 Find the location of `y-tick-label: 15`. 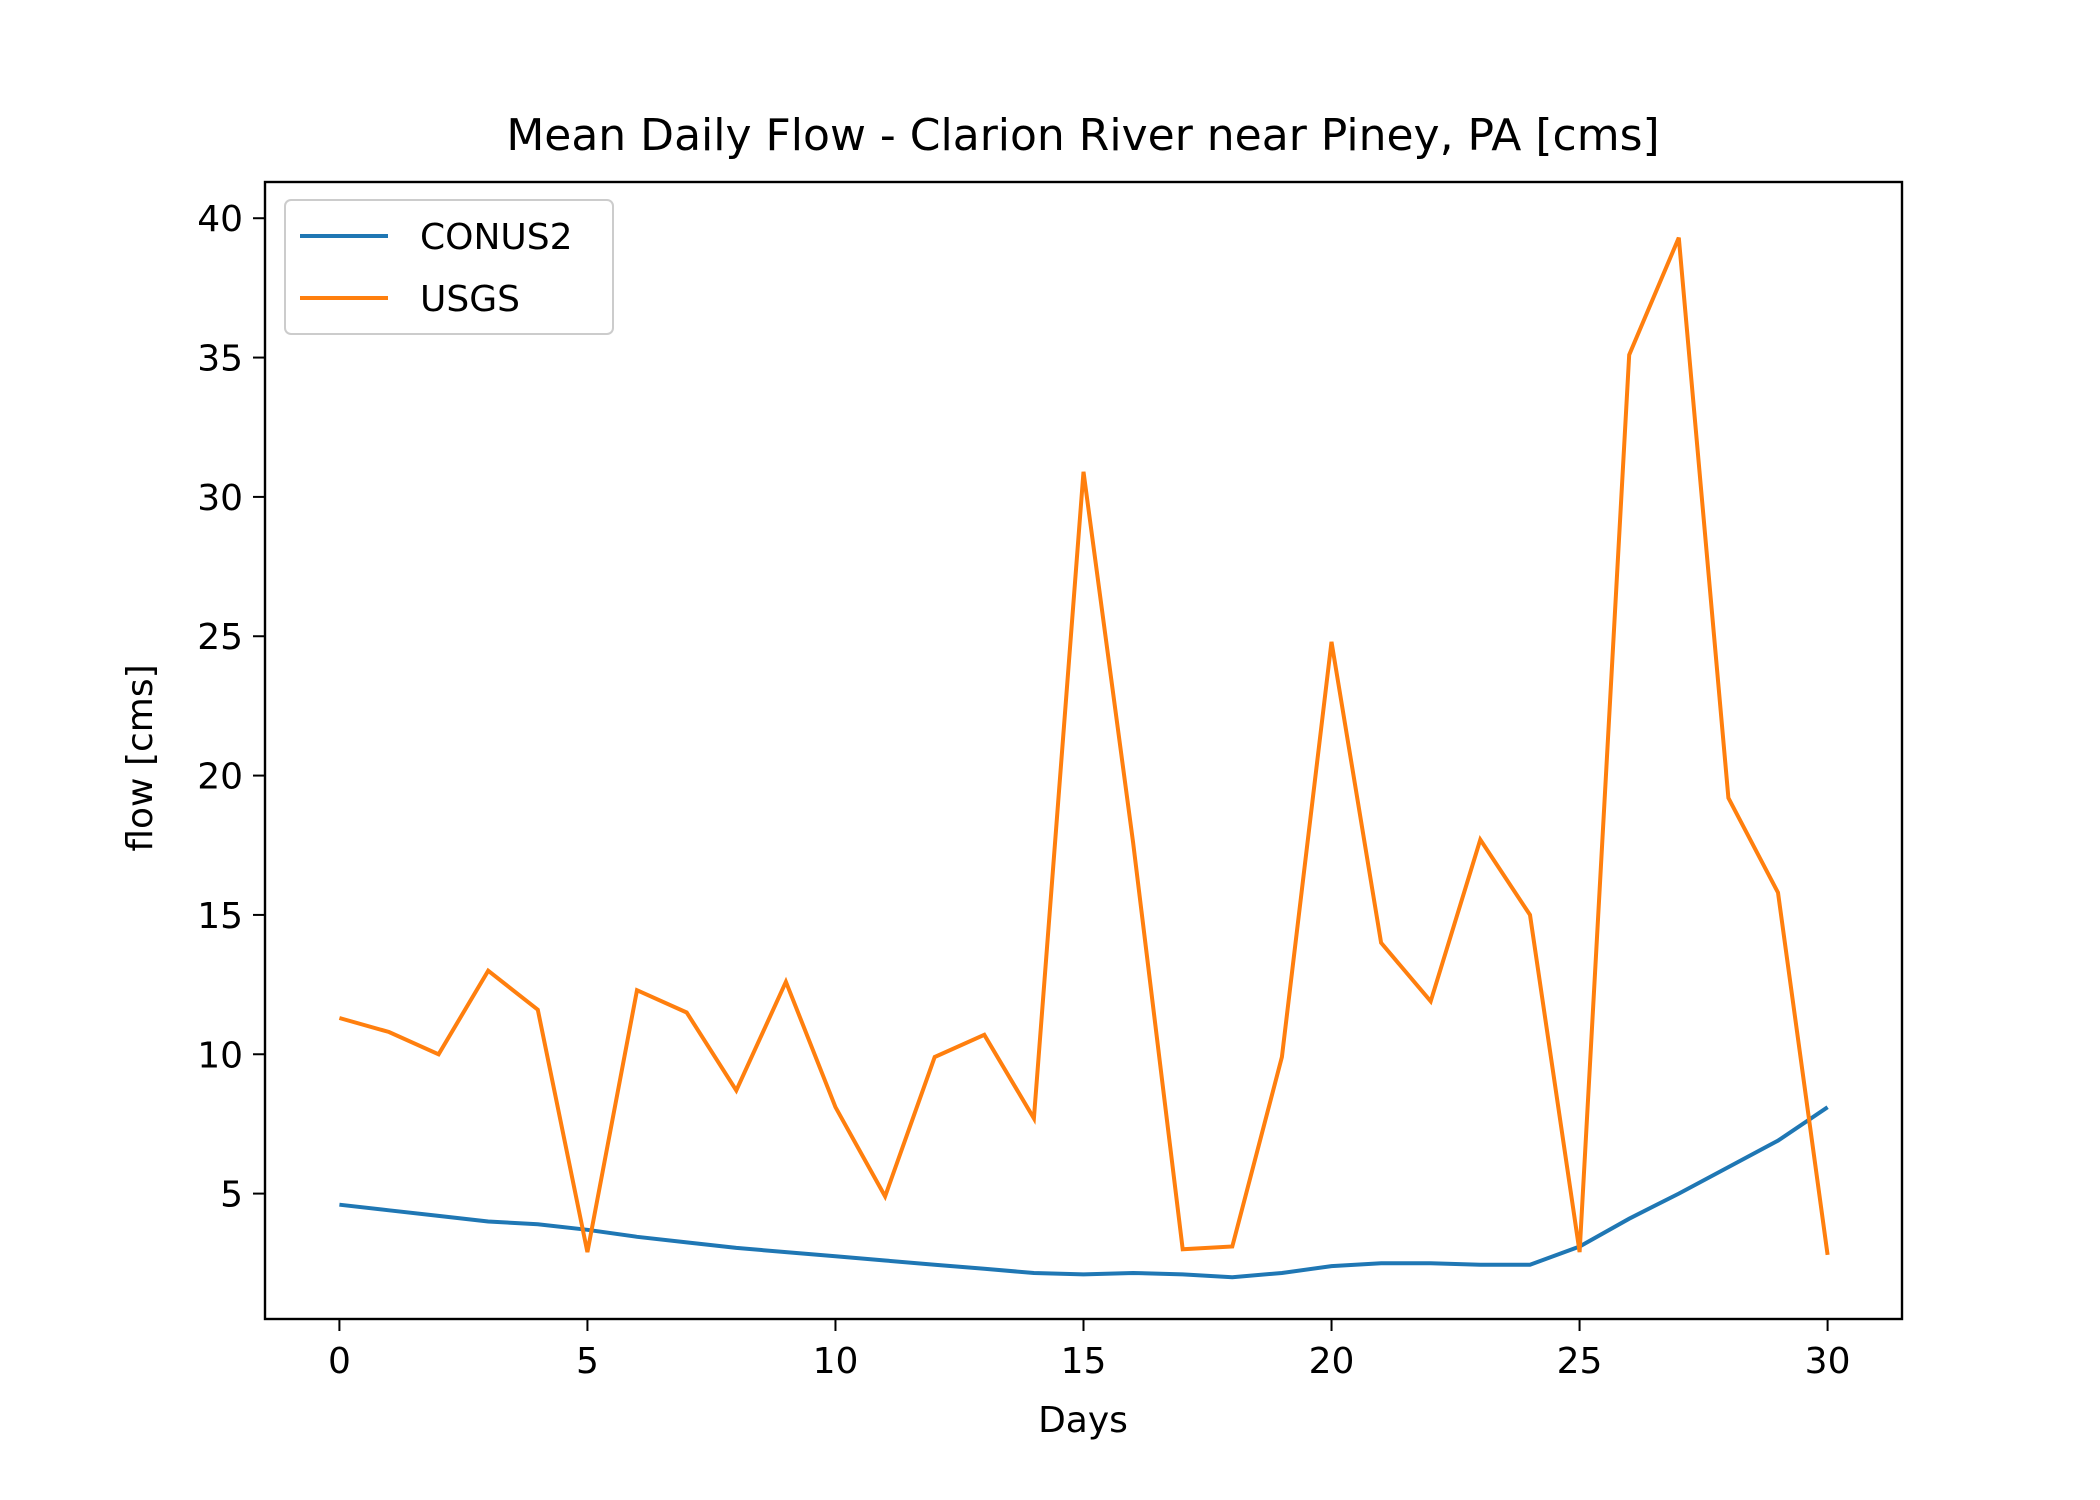

y-tick-label: 15 is located at coordinates (220, 916).